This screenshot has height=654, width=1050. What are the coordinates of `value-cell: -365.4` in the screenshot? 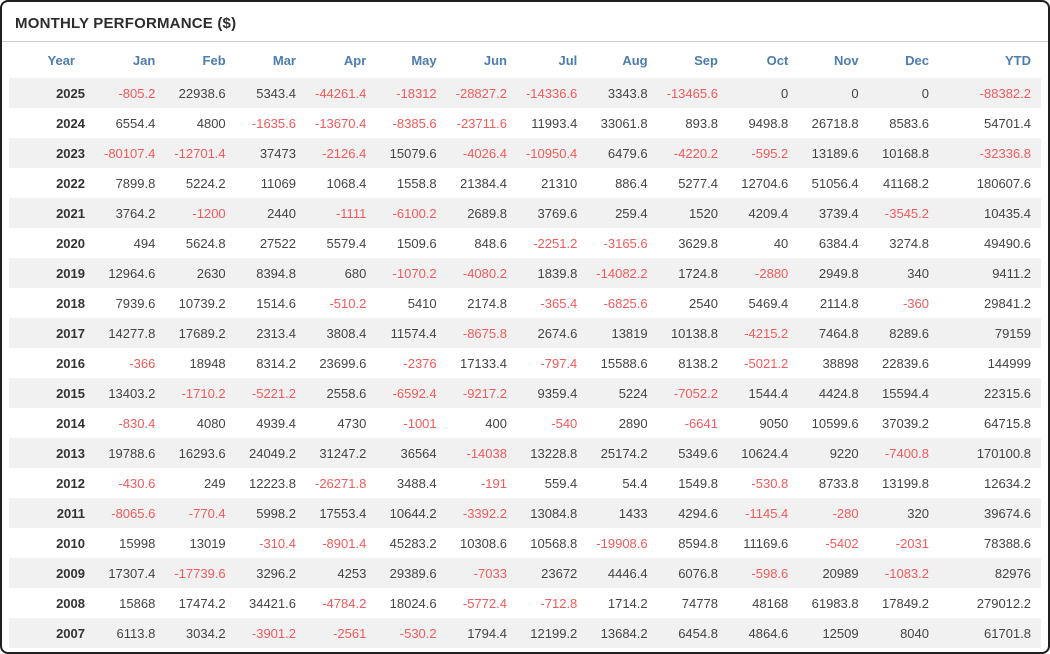 It's located at (559, 303).